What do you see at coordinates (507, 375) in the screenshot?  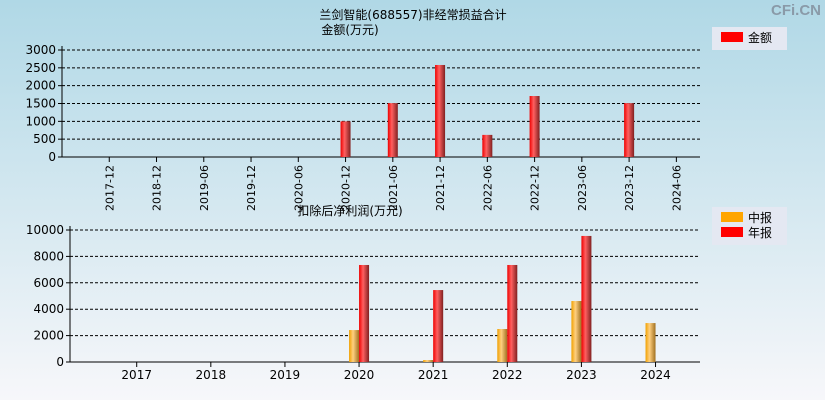 I see `x-tick-label: 2022` at bounding box center [507, 375].